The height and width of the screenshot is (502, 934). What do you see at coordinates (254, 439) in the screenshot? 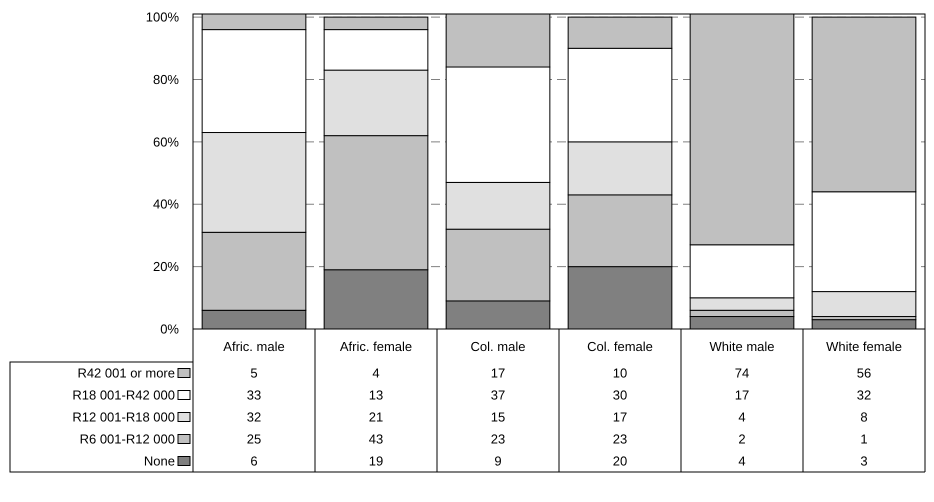
I see `data-label: 25` at bounding box center [254, 439].